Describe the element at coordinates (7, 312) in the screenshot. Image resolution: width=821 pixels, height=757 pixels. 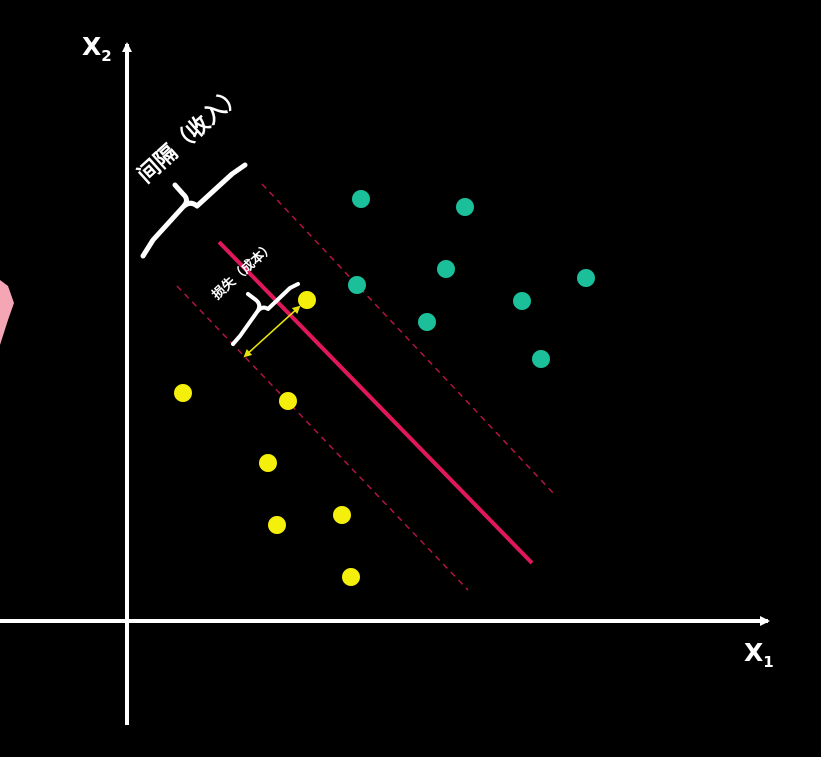
I see `x-mark-icon` at that location.